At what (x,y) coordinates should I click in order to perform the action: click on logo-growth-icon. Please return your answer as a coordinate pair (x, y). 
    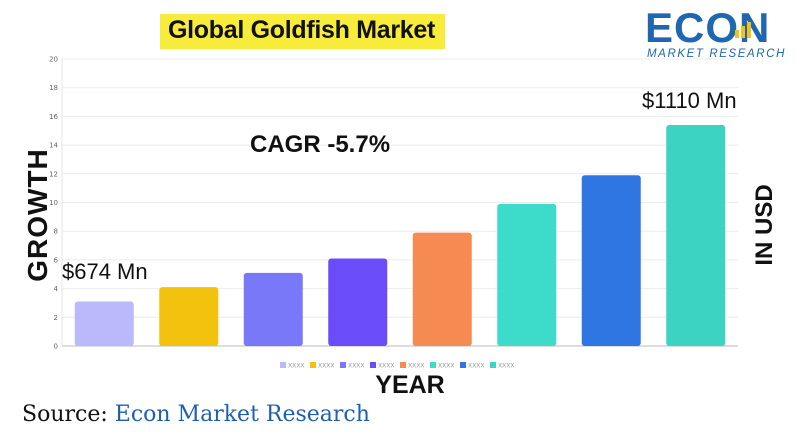
    Looking at the image, I should click on (743, 30).